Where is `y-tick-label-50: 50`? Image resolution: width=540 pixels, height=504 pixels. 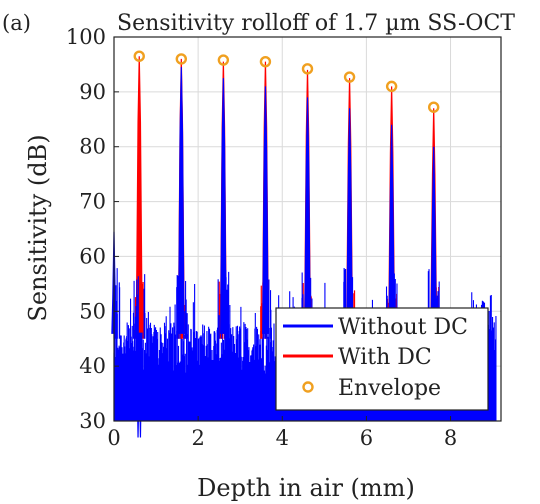
y-tick-label-50: 50 is located at coordinates (92, 311).